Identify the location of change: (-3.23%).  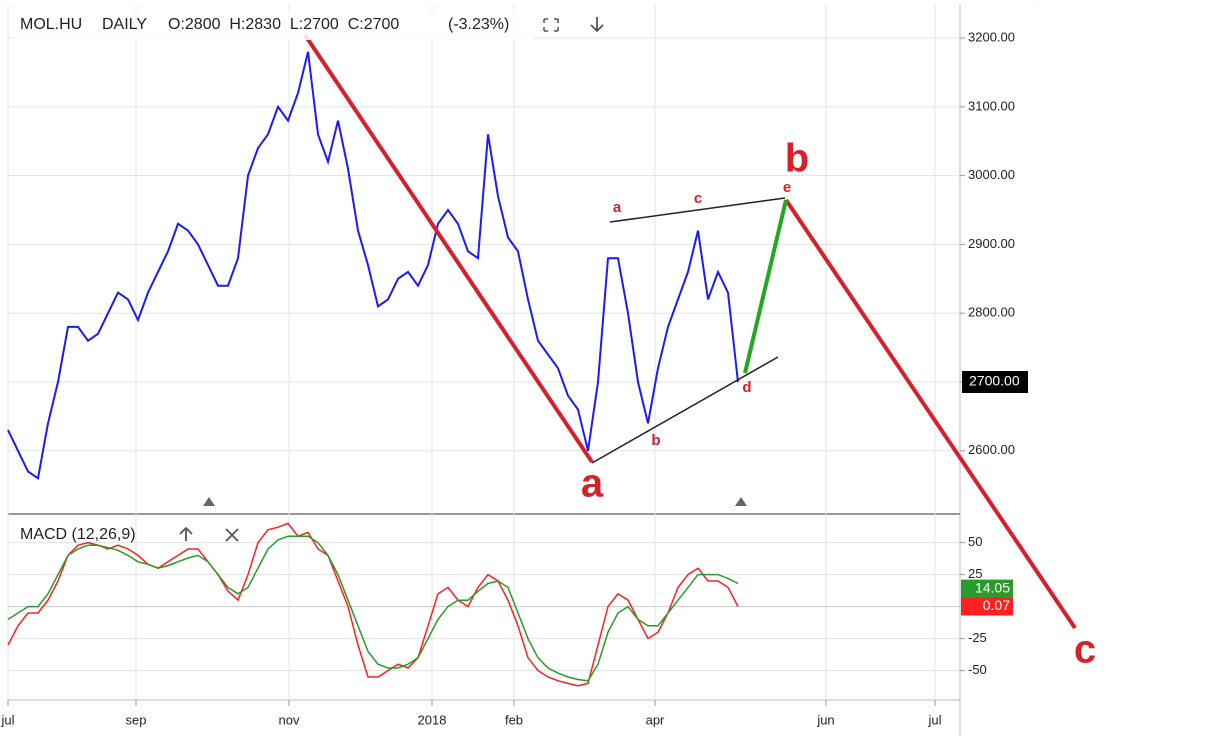
(478, 24).